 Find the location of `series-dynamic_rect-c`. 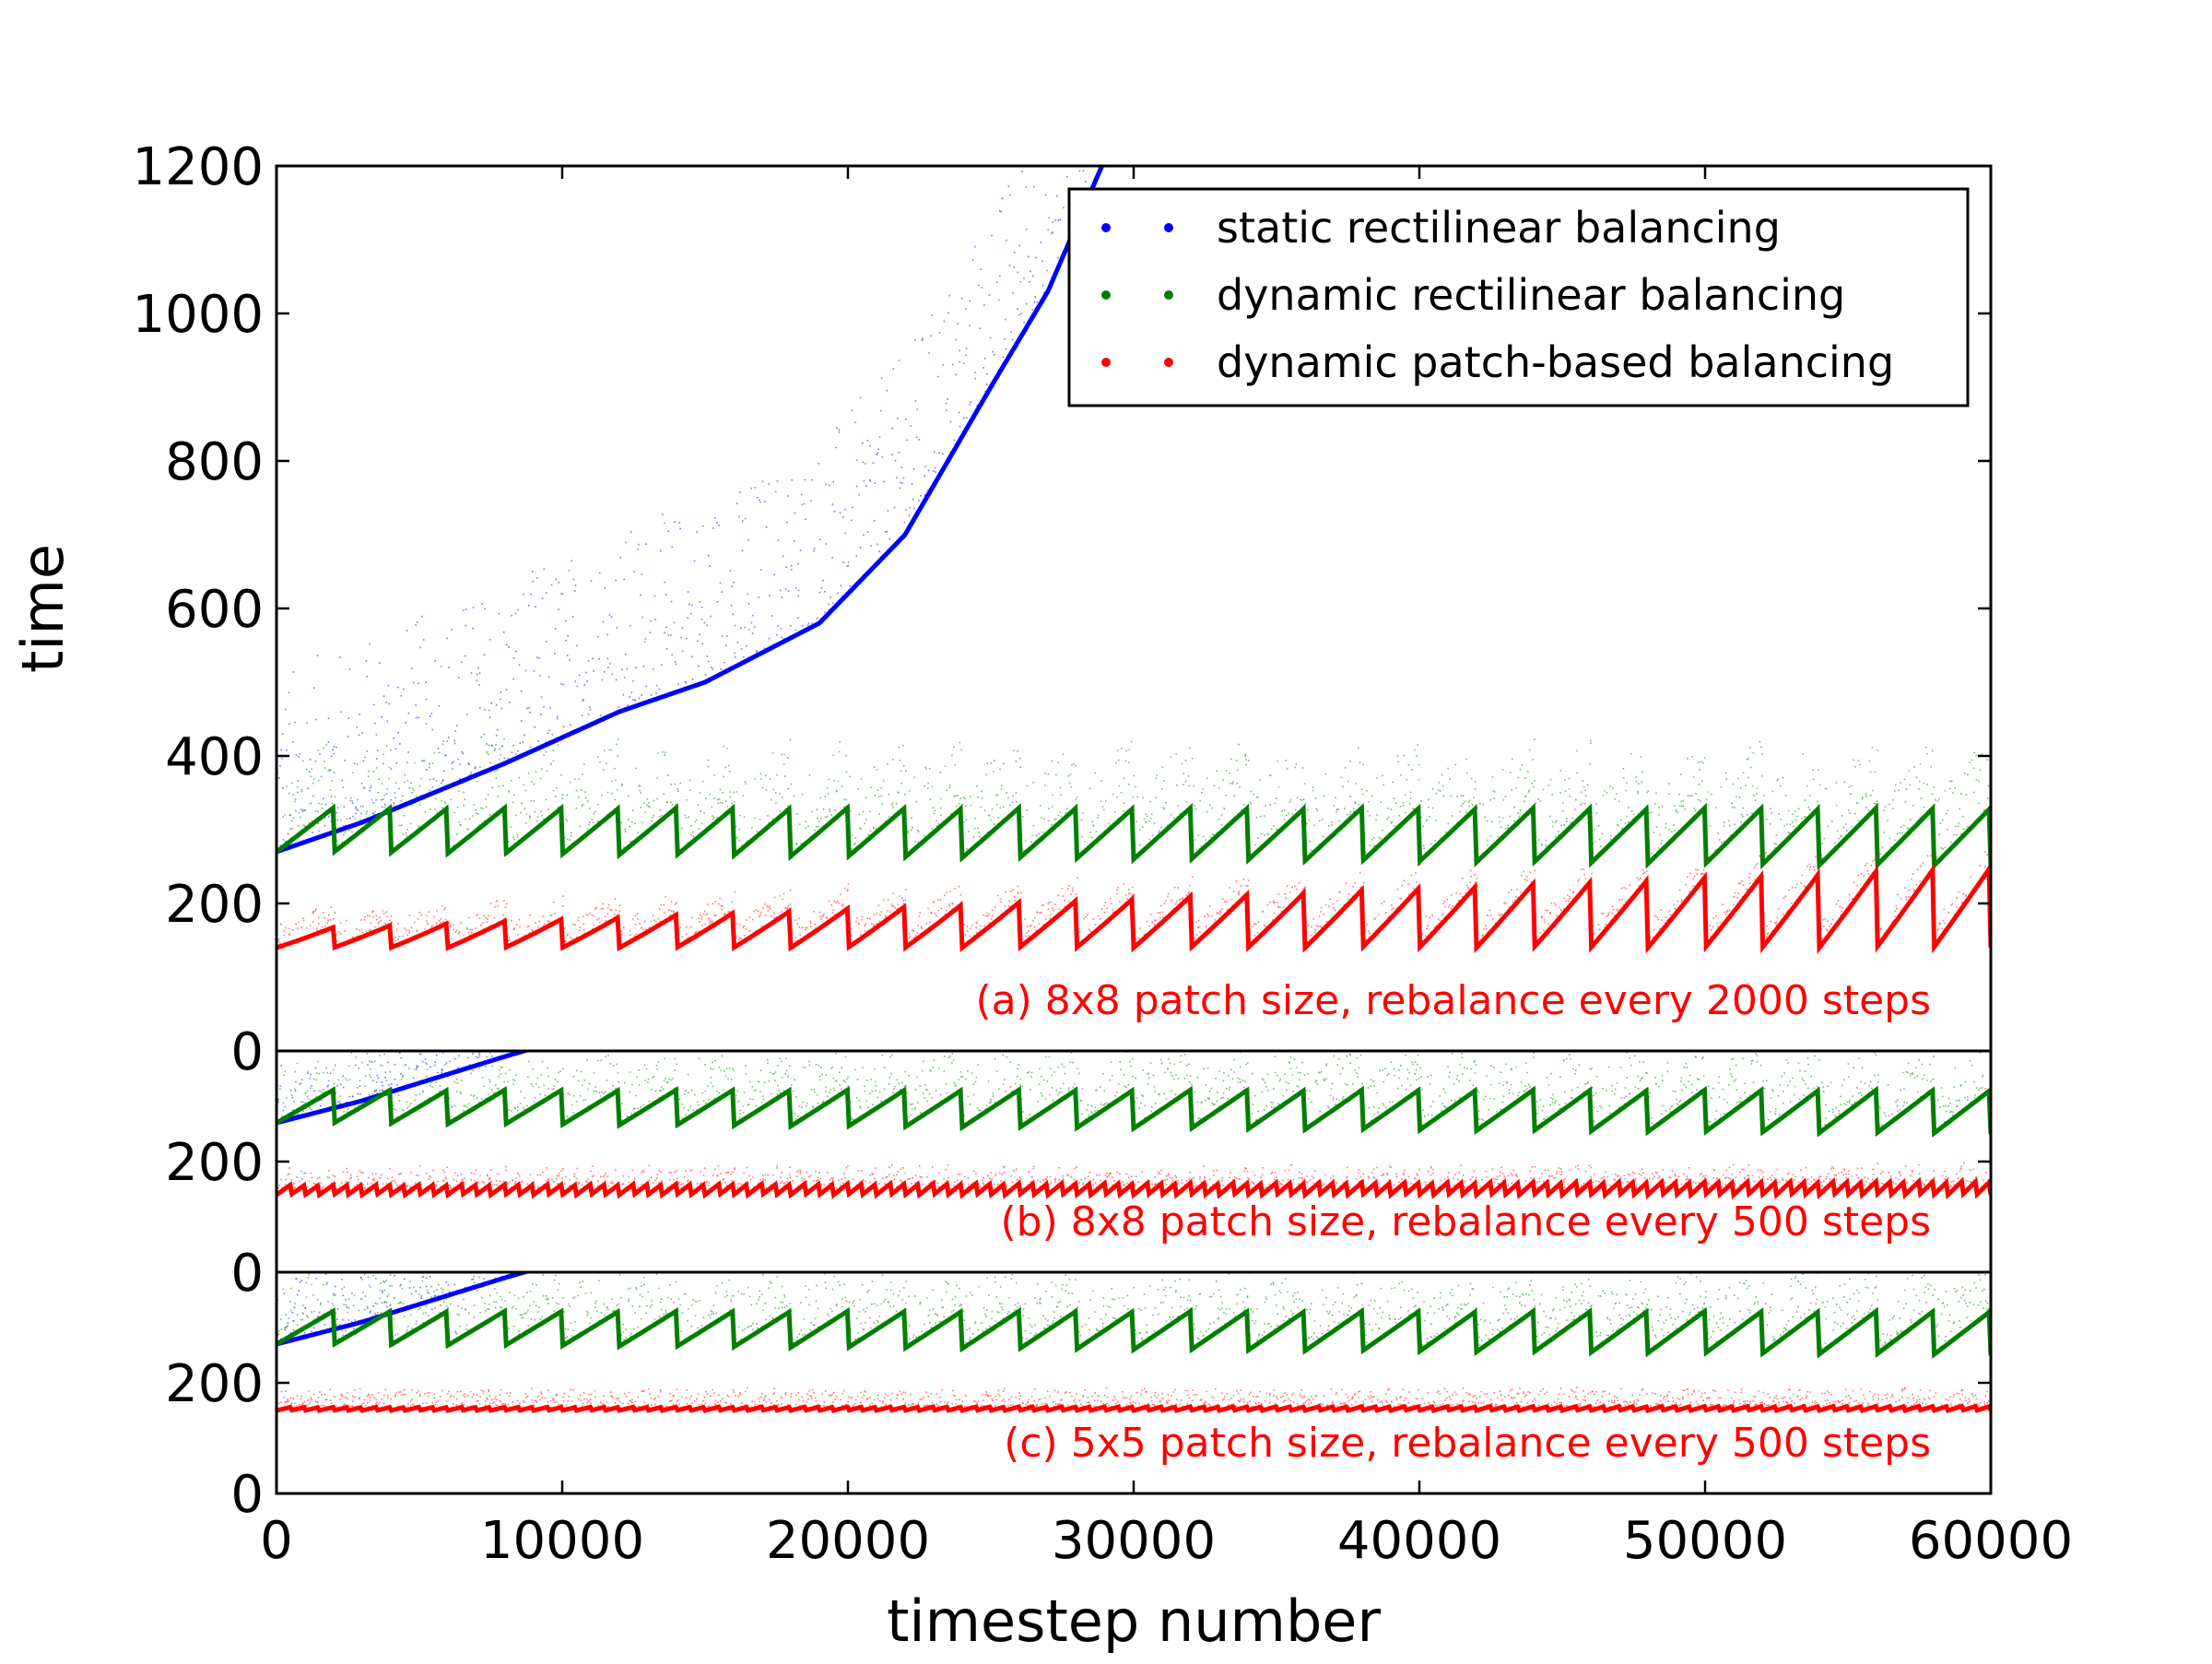

series-dynamic_rect-c is located at coordinates (1133, 1315).